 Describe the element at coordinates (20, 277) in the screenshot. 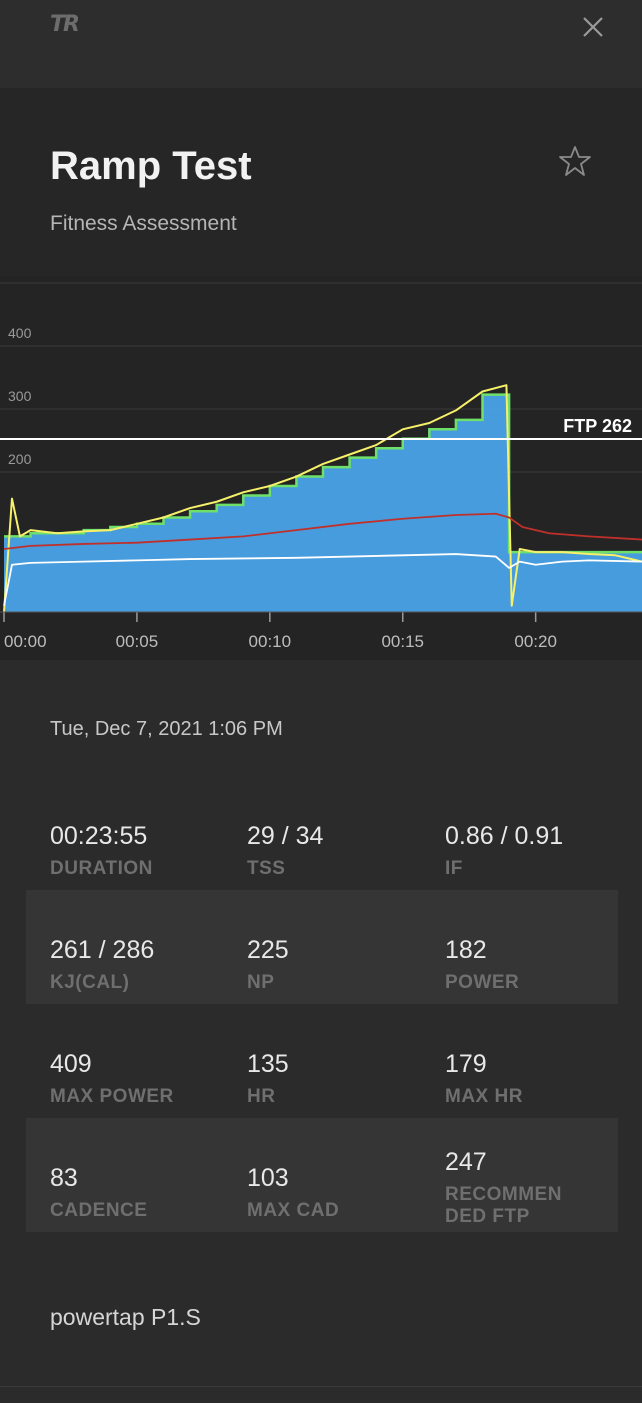

I see `y-tick-label: 500` at that location.